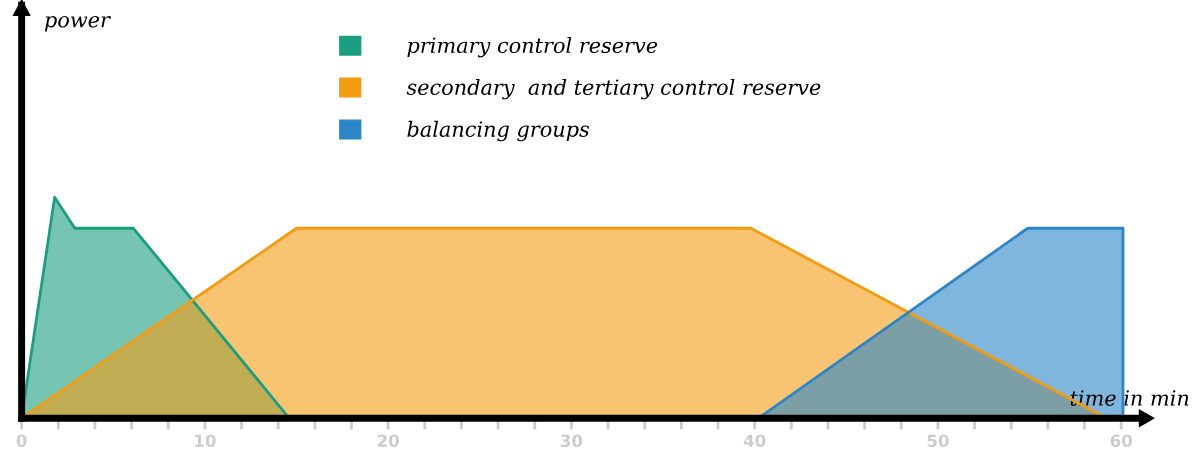  What do you see at coordinates (613, 89) in the screenshot?
I see `legend-label: secondary and tertiary control reserve` at bounding box center [613, 89].